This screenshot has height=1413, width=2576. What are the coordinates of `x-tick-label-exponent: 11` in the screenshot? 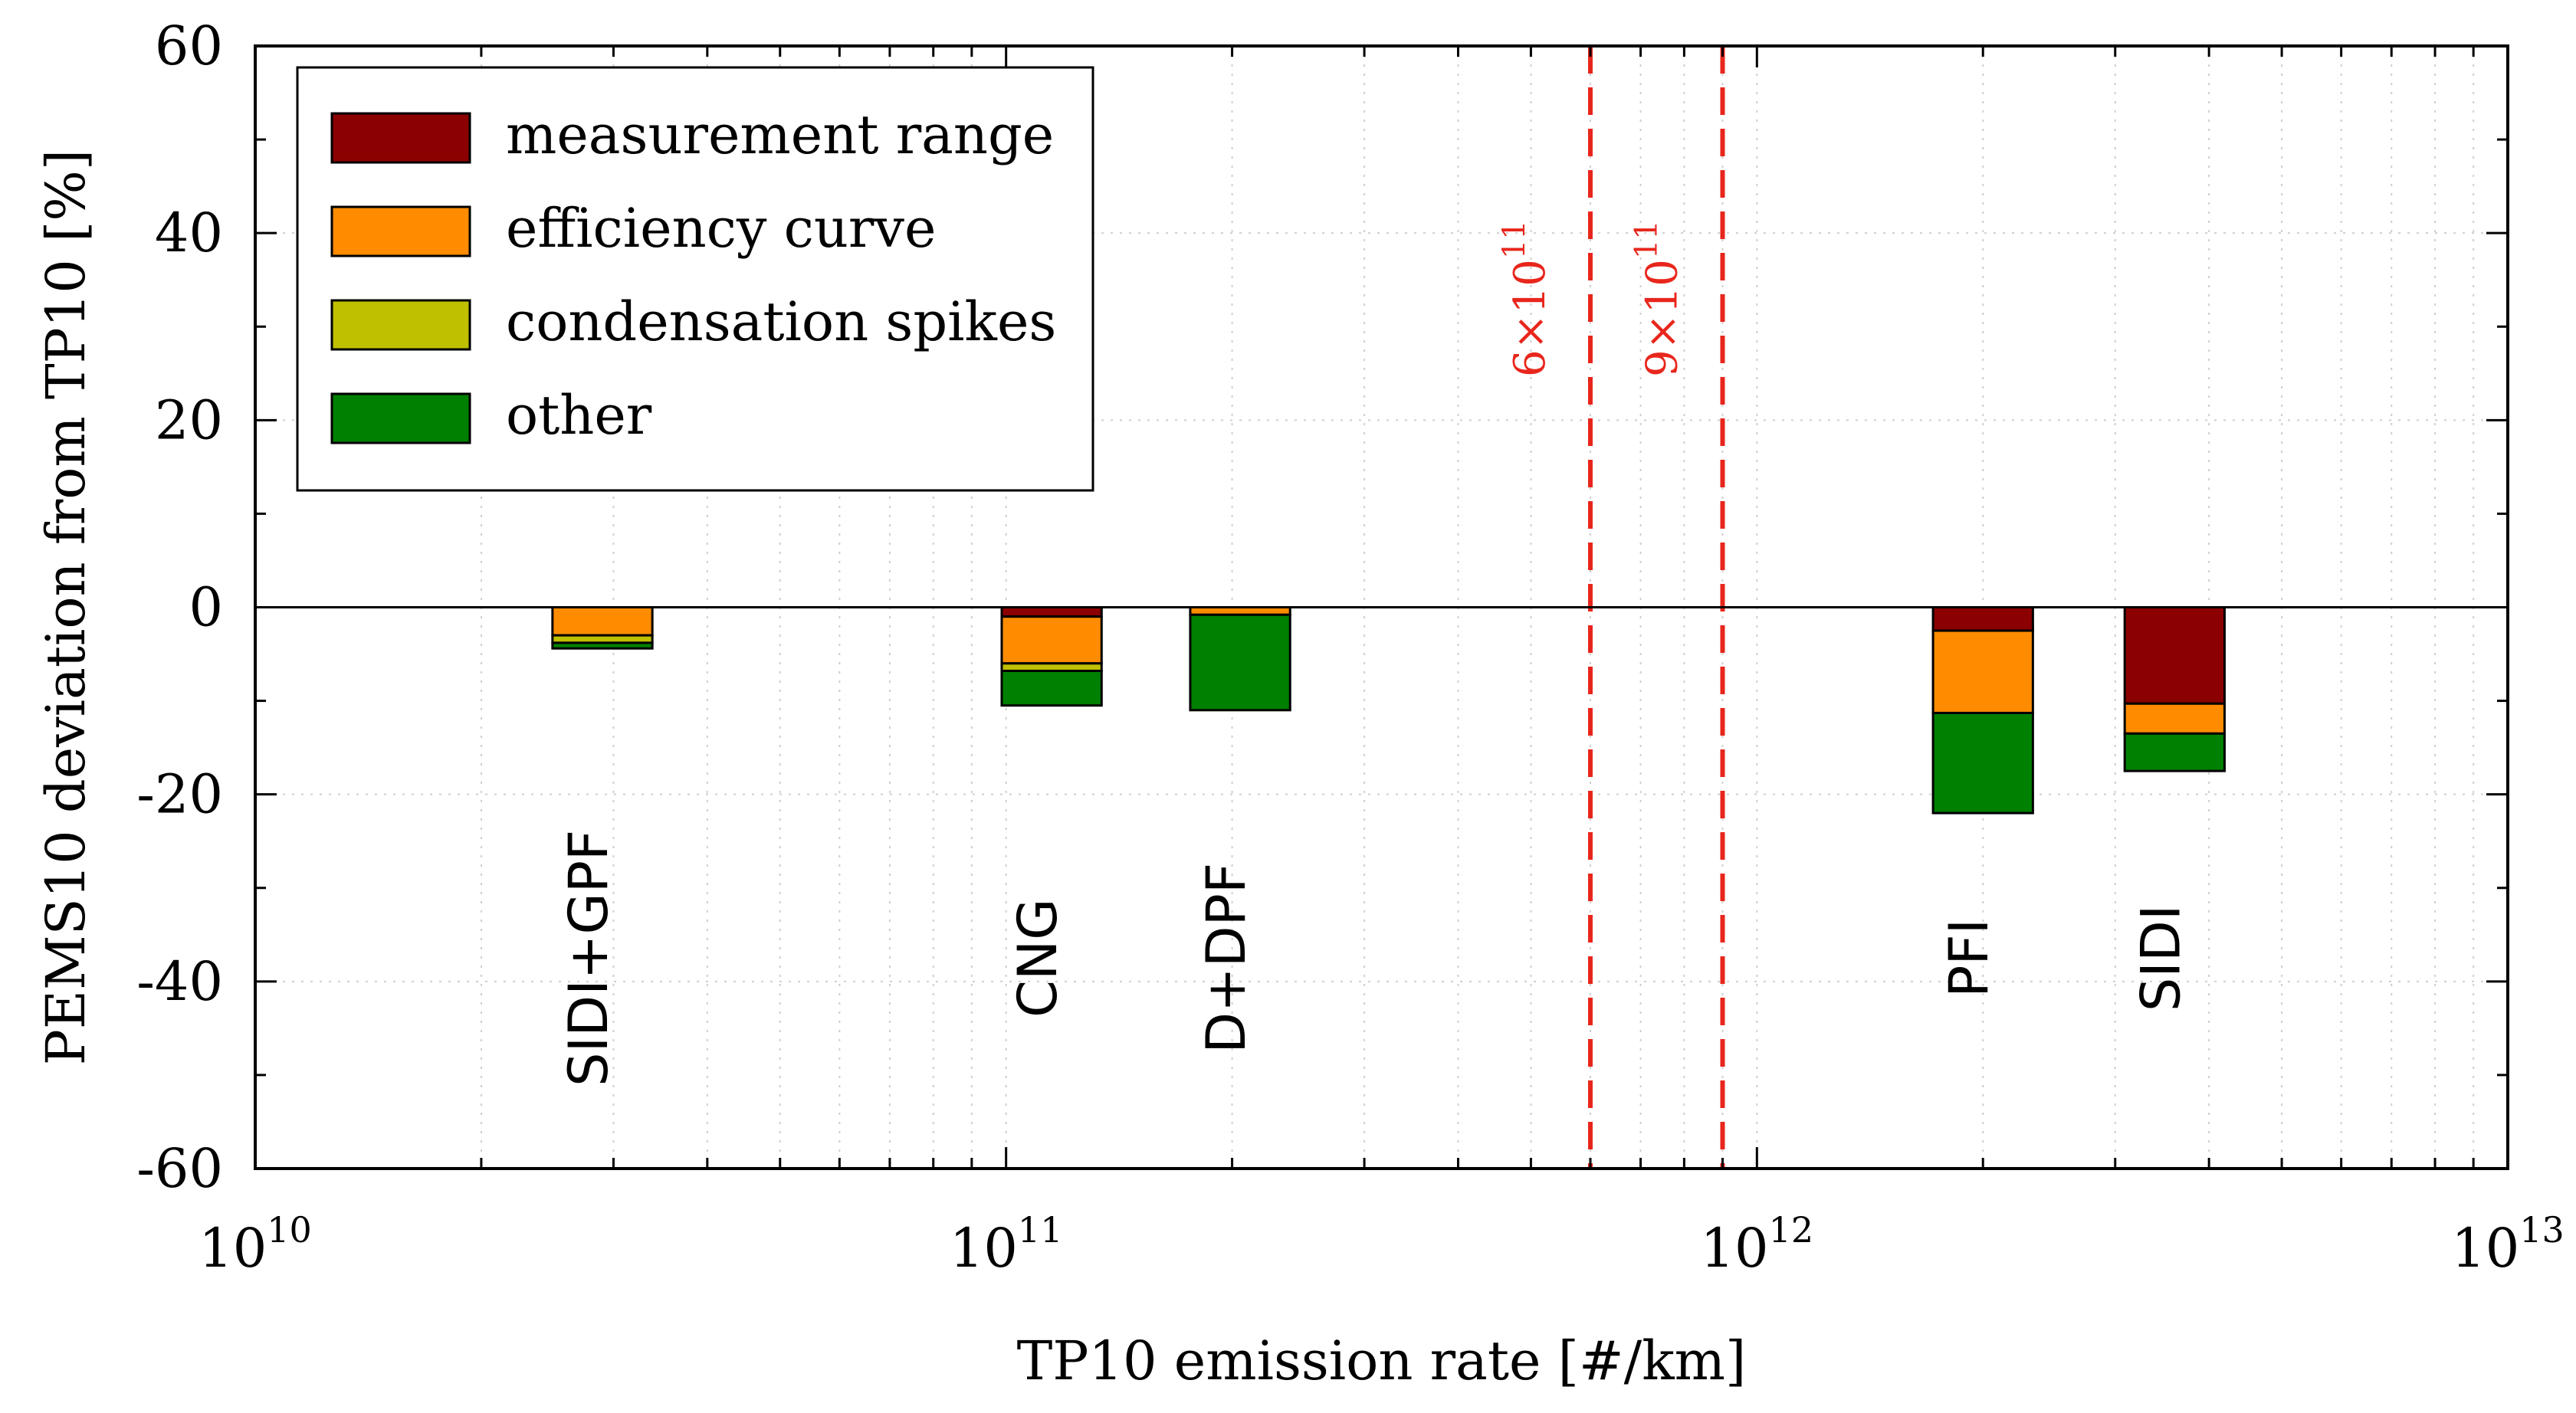 It's located at (1040, 1230).